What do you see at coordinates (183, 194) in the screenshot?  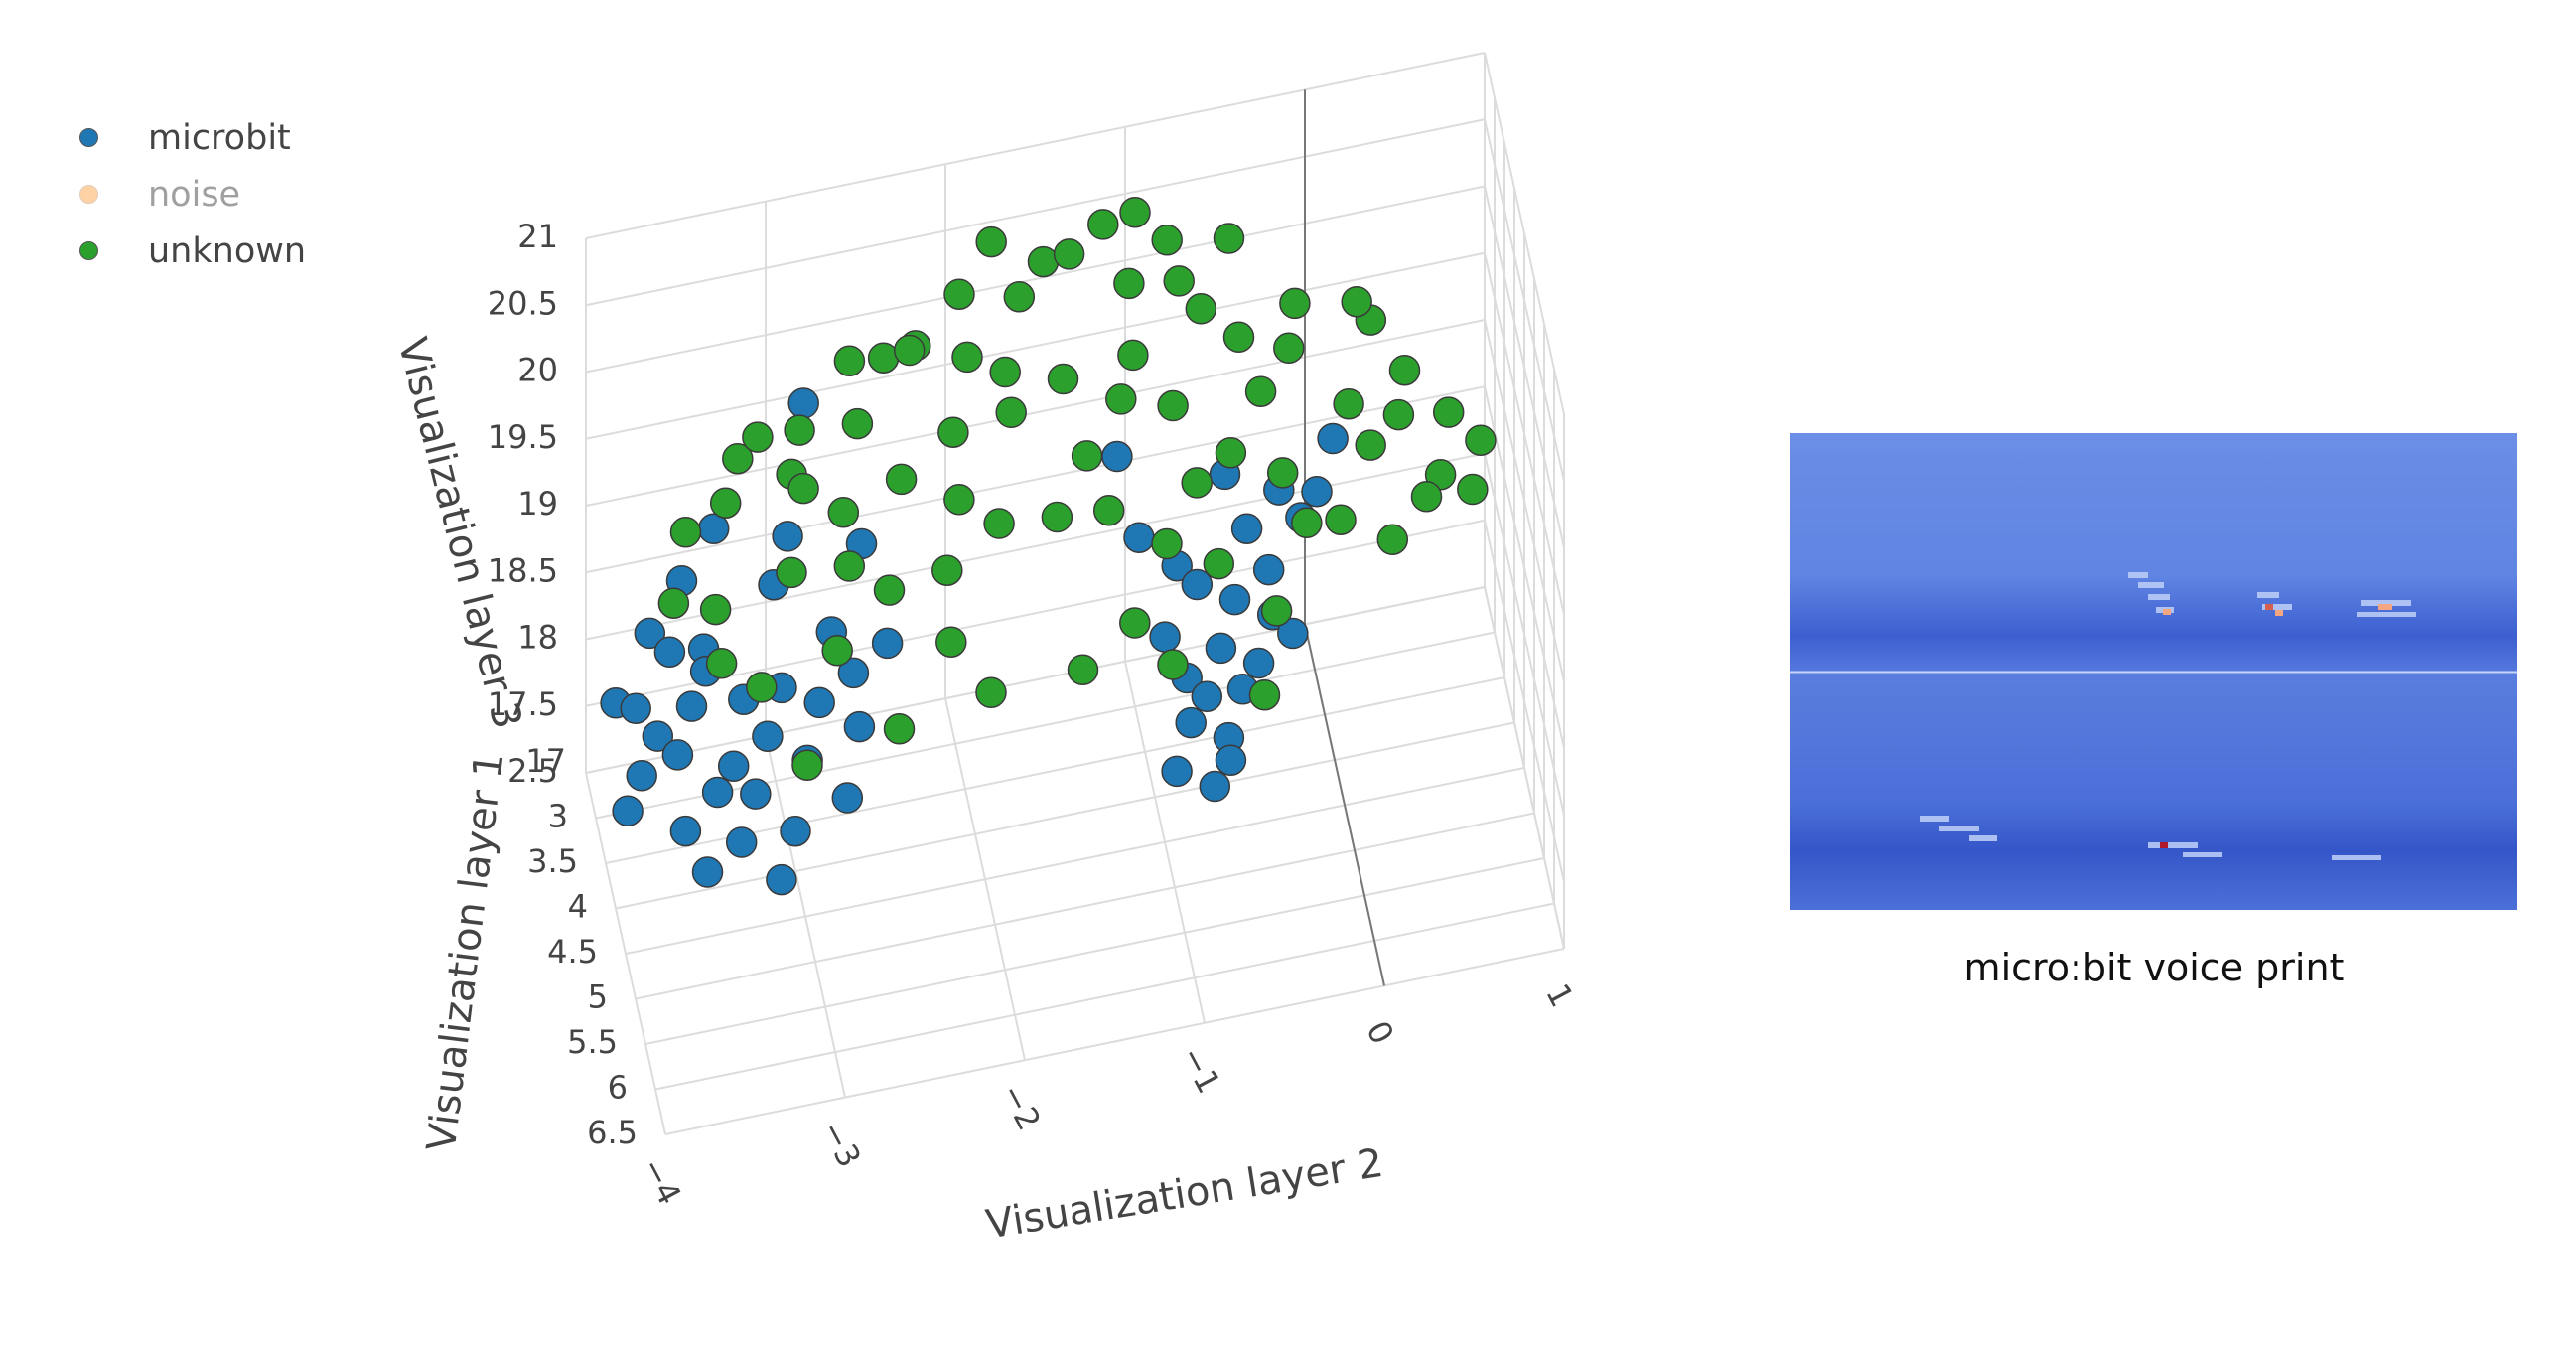 I see `legend-item-noise: noise` at bounding box center [183, 194].